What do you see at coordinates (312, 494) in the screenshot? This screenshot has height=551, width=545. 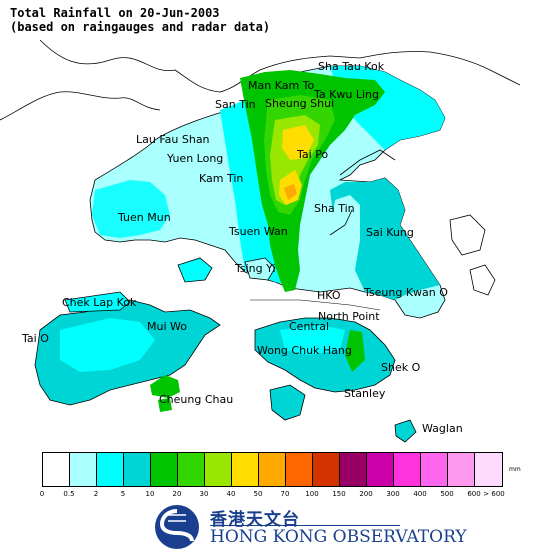 I see `legend-tick-label: 100` at bounding box center [312, 494].